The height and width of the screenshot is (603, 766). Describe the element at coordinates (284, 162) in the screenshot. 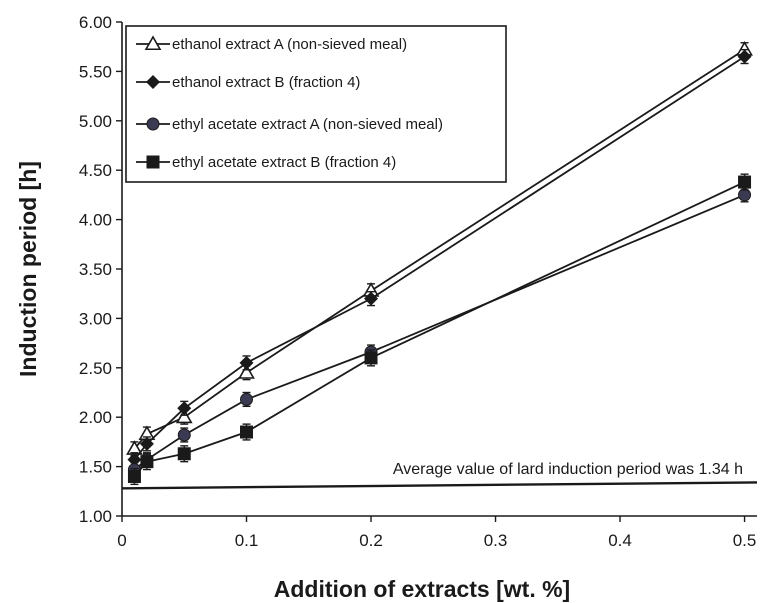

I see `legend-label: ethyl acetate extract B (fraction 4)` at that location.